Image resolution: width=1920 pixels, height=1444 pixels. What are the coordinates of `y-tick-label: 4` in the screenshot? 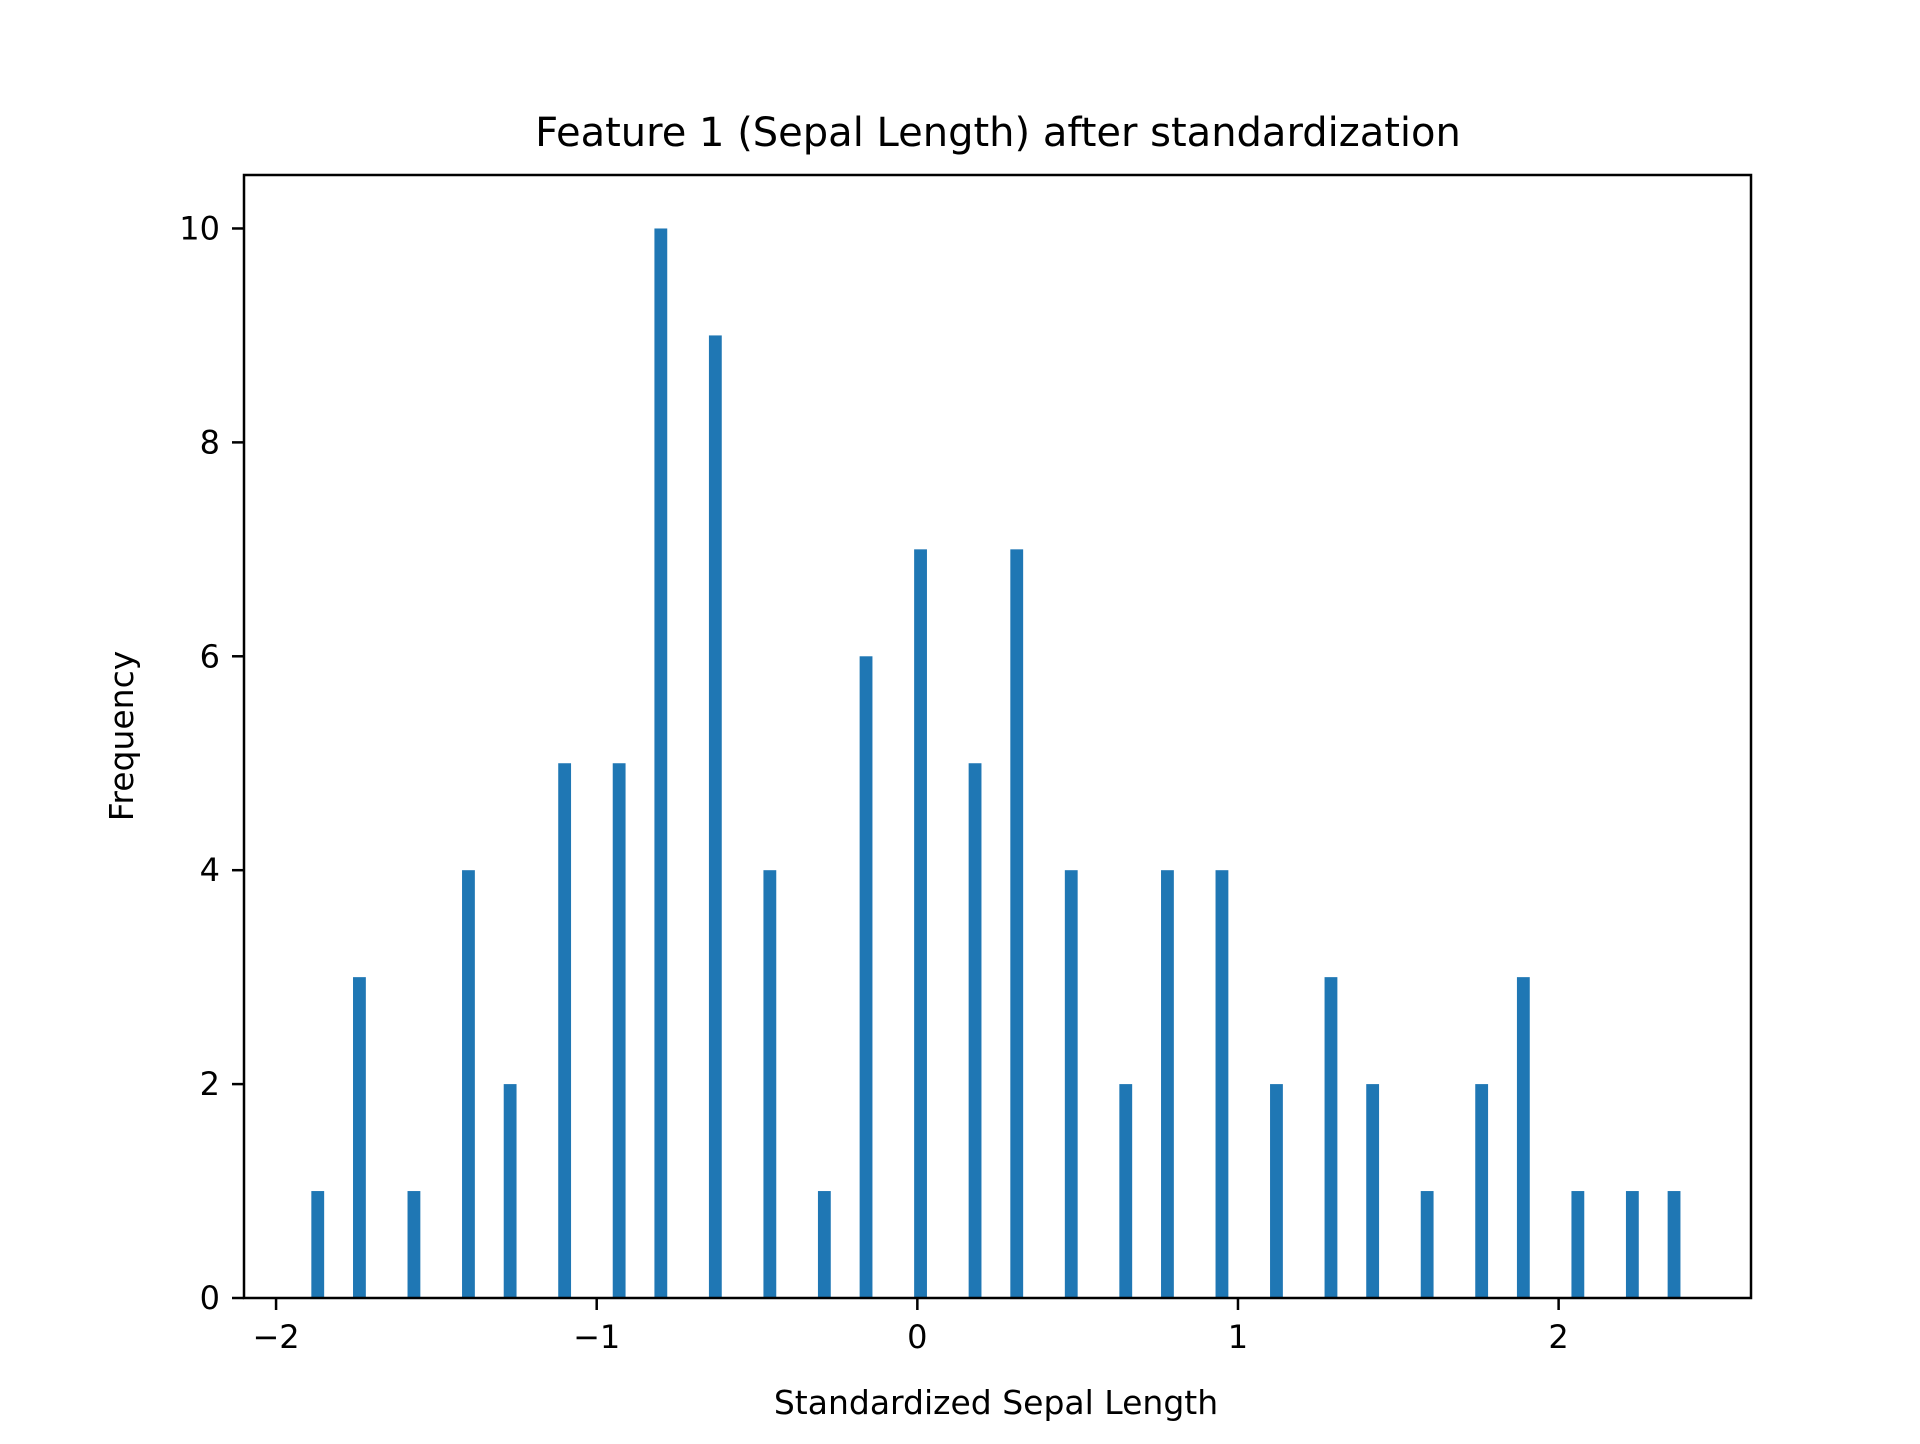 It's located at (210, 870).